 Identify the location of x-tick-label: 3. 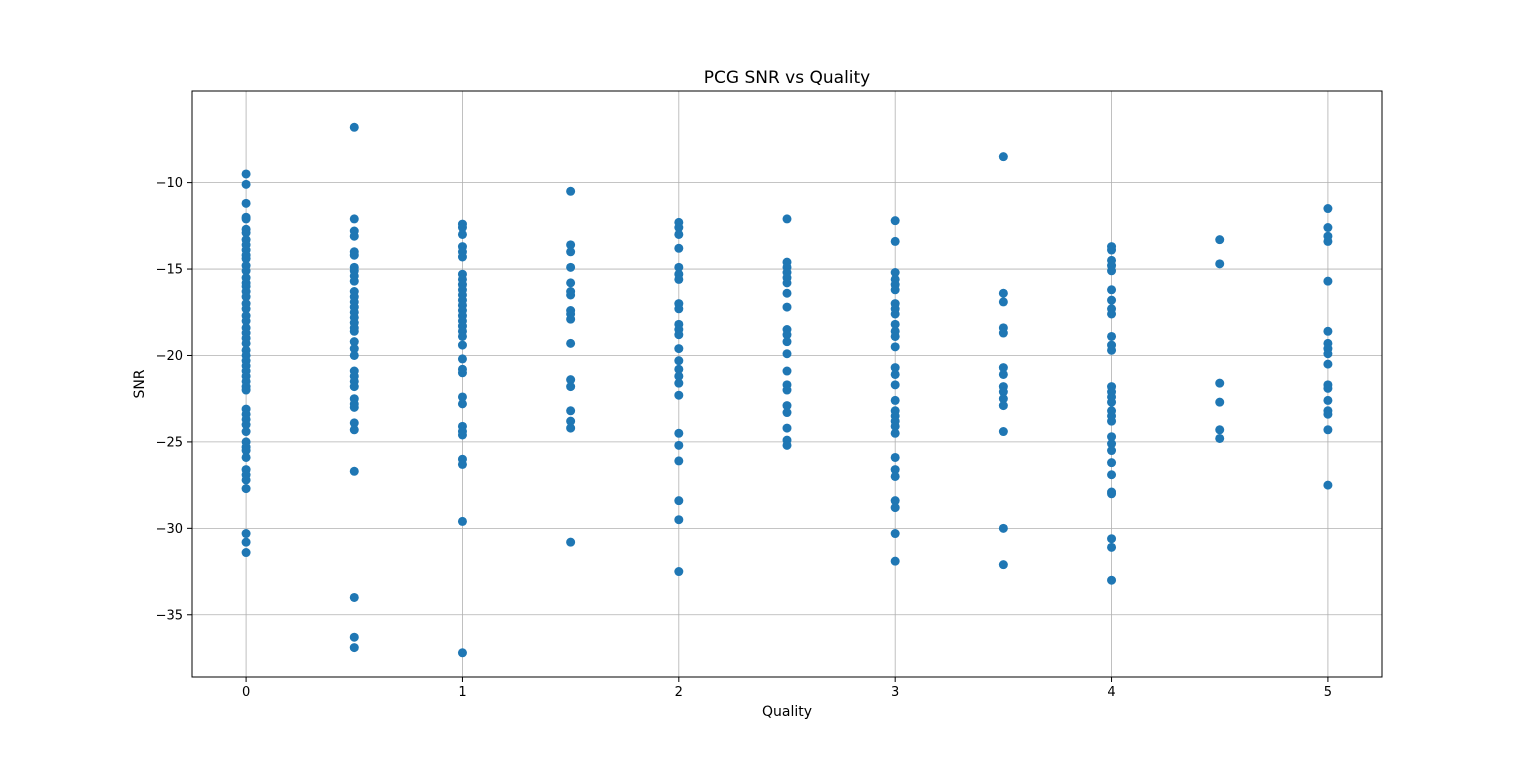
(895, 692).